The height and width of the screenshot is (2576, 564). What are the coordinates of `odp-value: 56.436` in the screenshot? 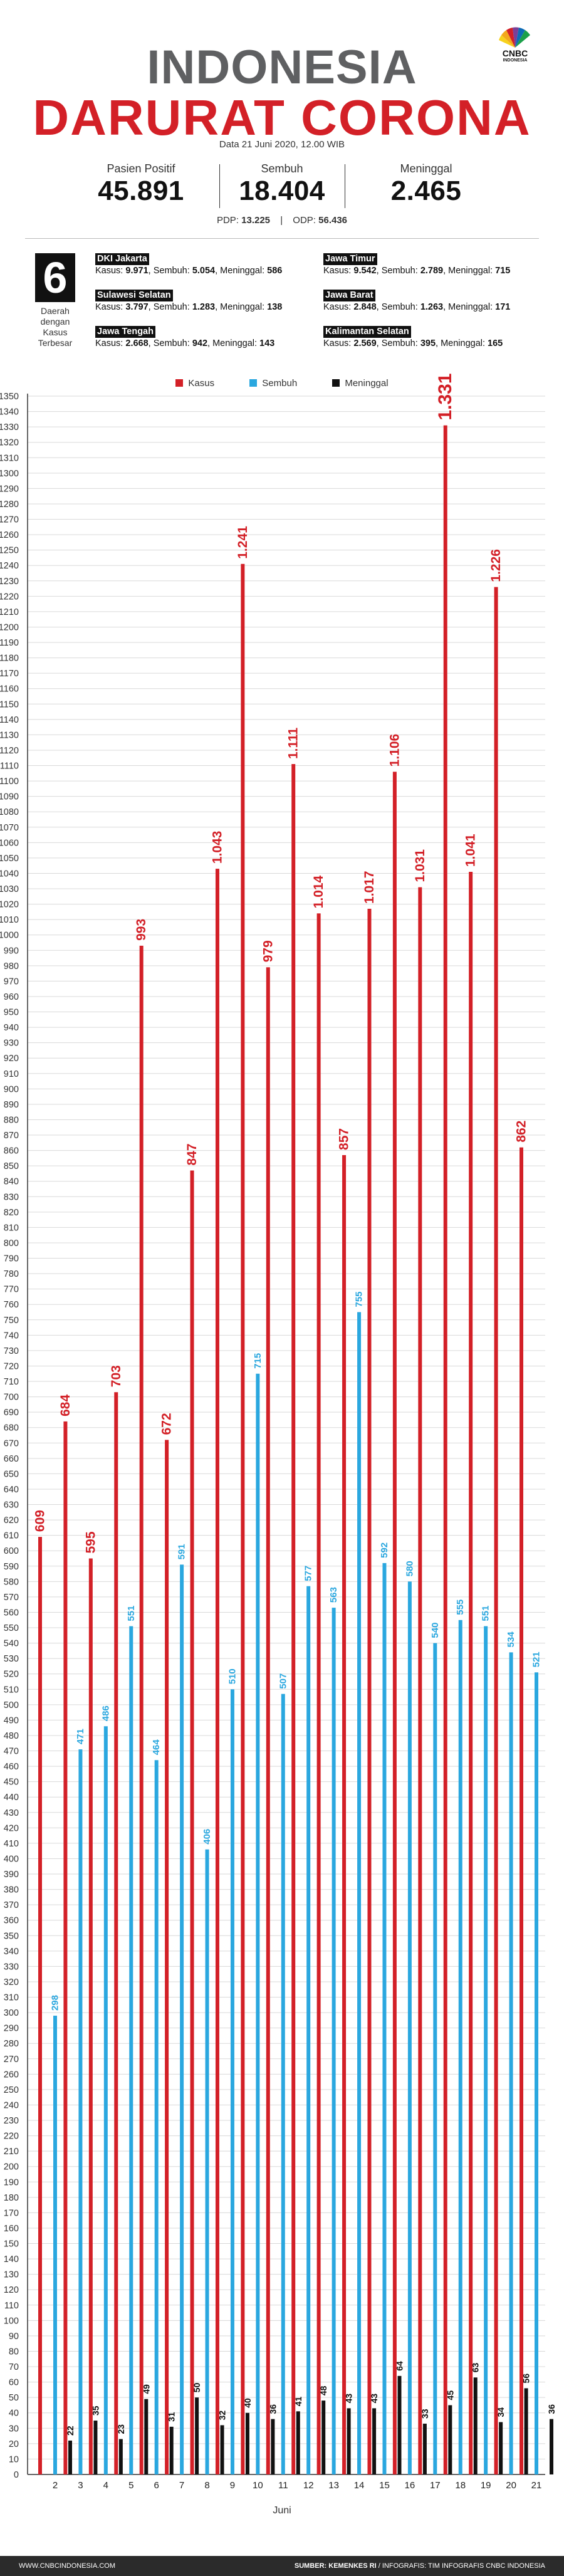 It's located at (333, 220).